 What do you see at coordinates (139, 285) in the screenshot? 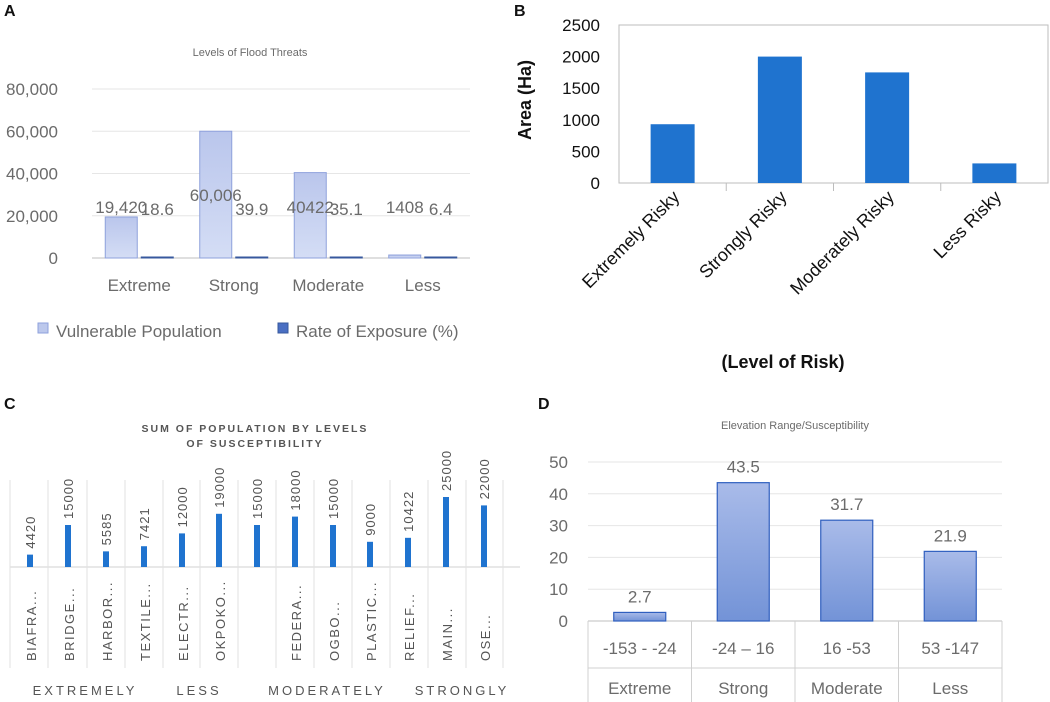
I see `chart-a-category-label: Extreme` at bounding box center [139, 285].